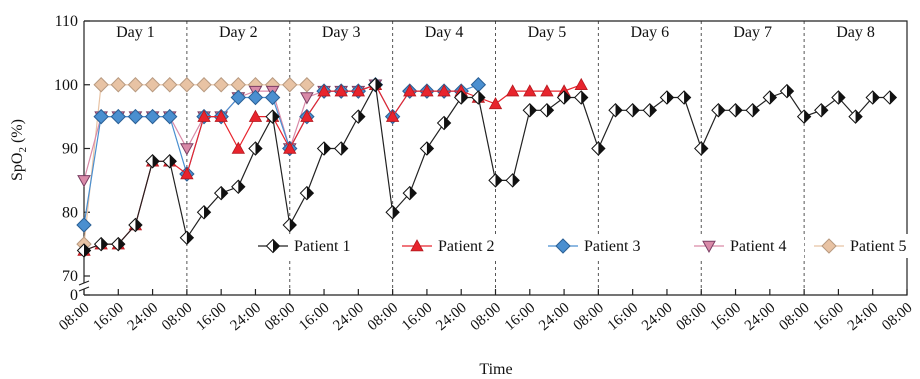 The width and height of the screenshot is (920, 379). Describe the element at coordinates (758, 246) in the screenshot. I see `legend-label: Patient 4` at that location.